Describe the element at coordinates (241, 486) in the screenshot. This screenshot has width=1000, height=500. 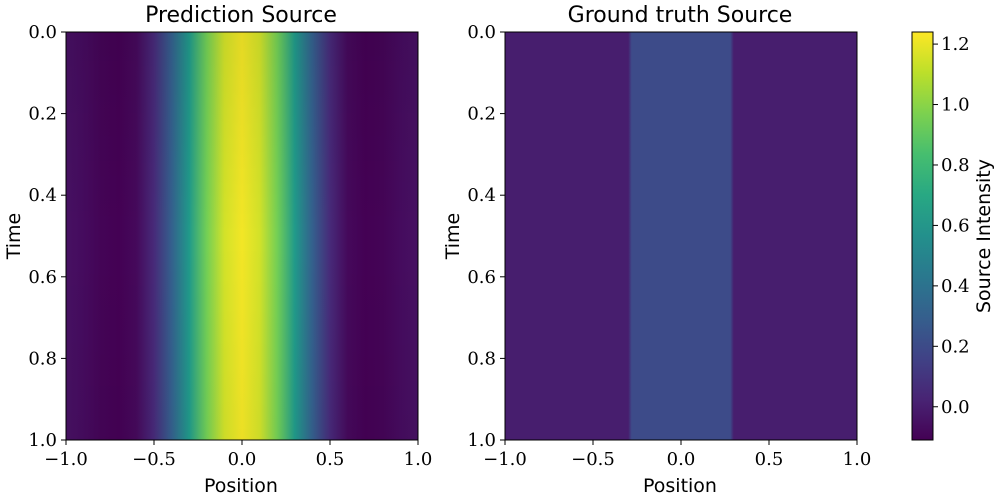
I see `xlabel-prediction: Position` at that location.